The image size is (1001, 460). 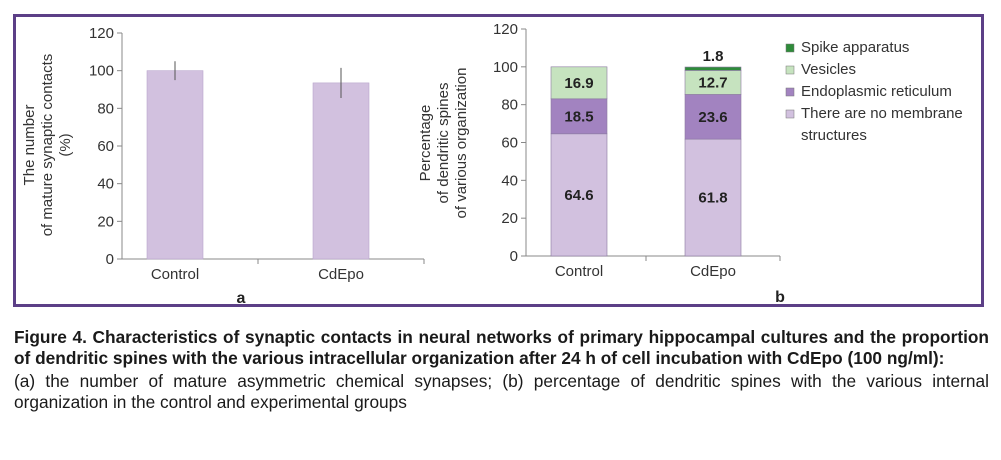 I want to click on data-label: 1.8, so click(x=713, y=56).